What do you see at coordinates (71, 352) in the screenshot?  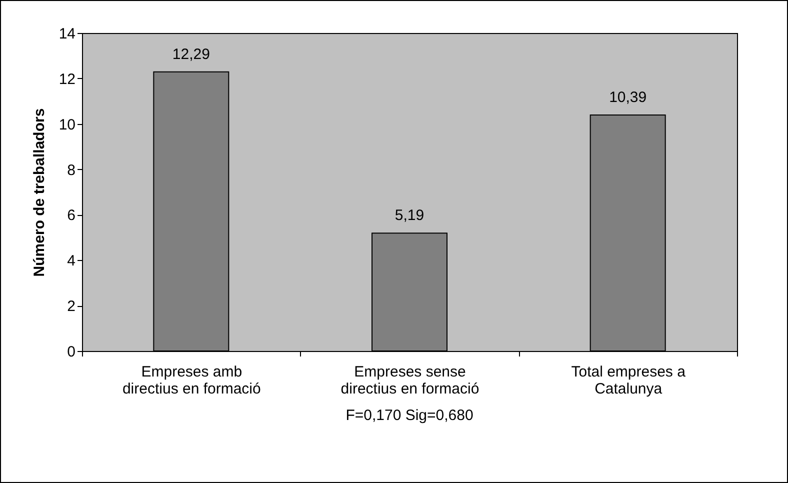 I see `y-tick-label: 0` at bounding box center [71, 352].